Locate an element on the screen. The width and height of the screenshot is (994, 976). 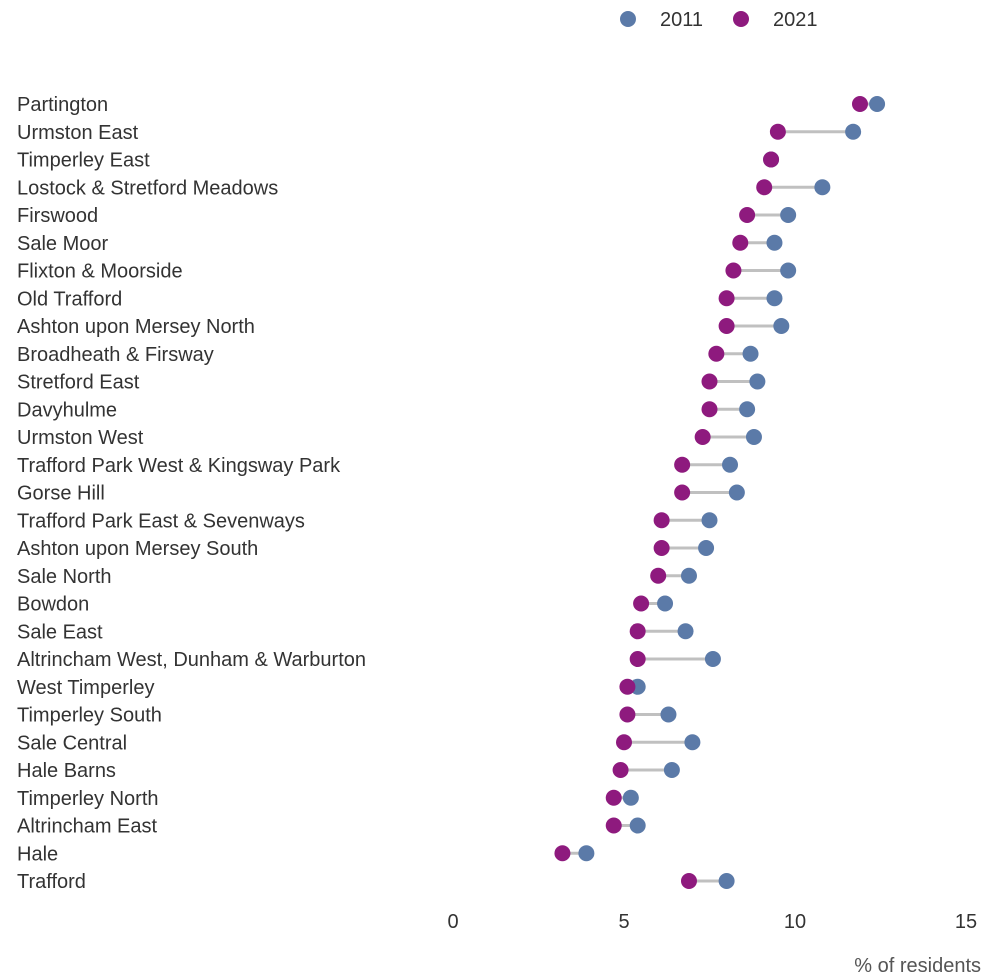
category-label: Davyhulme is located at coordinates (67, 410).